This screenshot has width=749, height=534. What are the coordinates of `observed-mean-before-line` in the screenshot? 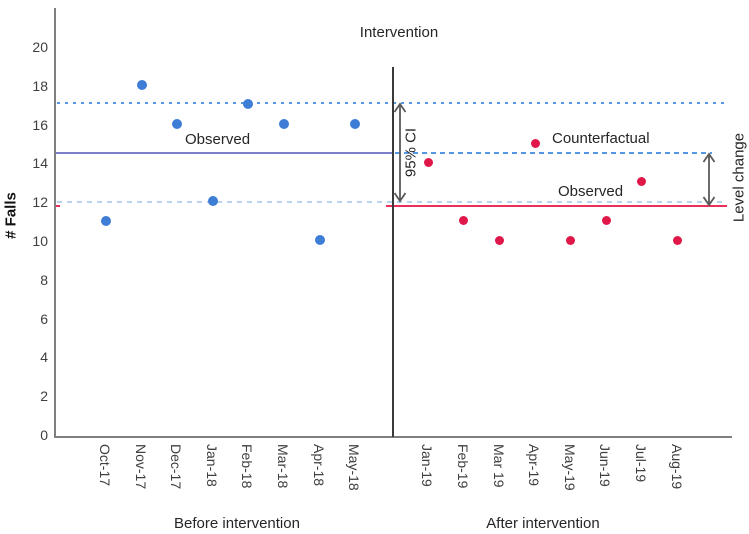 It's located at (224, 153).